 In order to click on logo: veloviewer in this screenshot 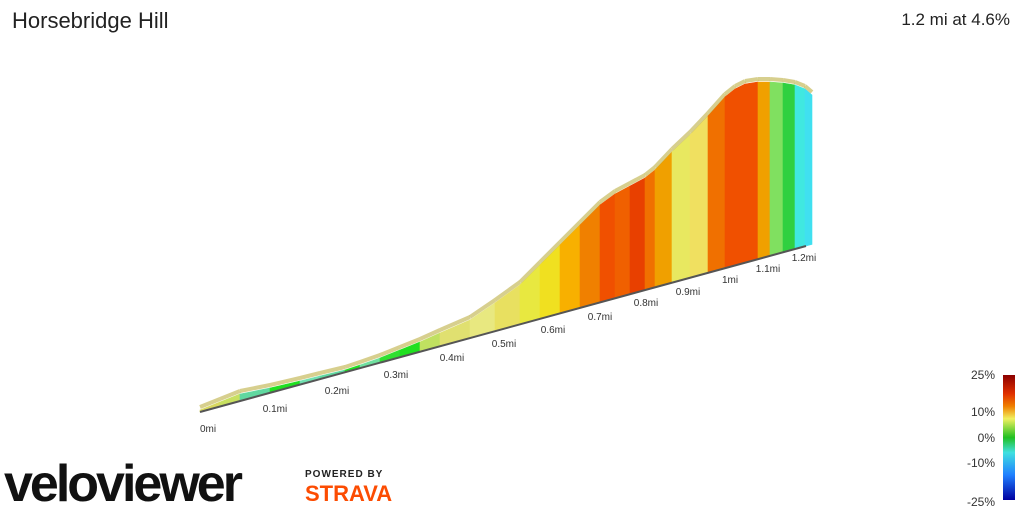, I will do `click(123, 483)`.